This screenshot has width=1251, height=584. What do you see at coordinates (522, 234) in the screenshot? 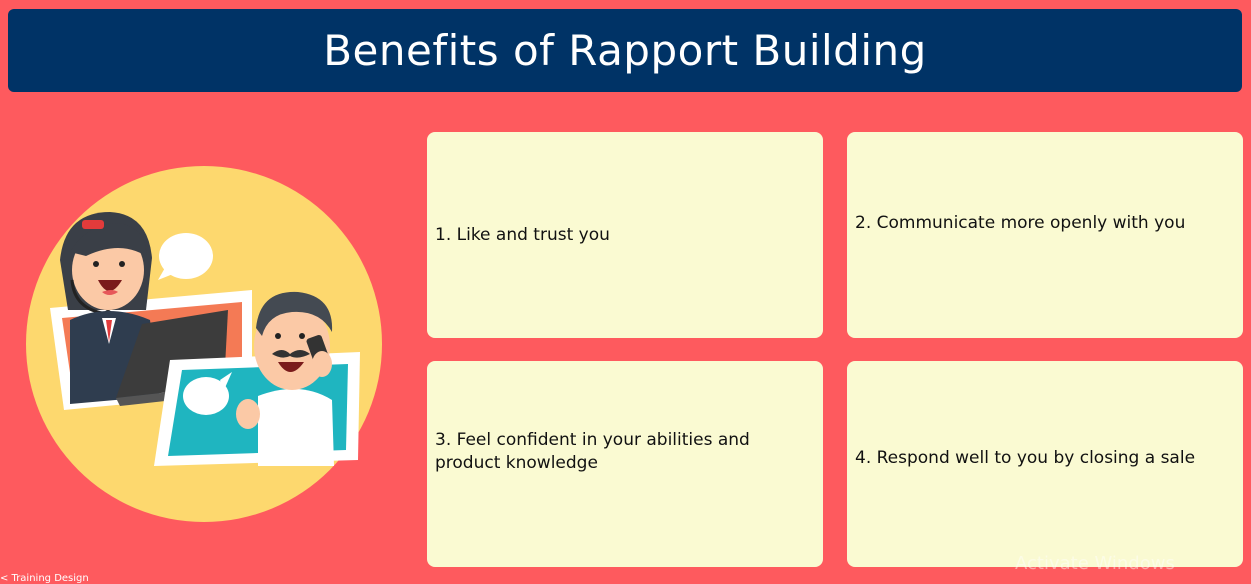
I see `benefit-text-1: 1. Like and trust you` at bounding box center [522, 234].